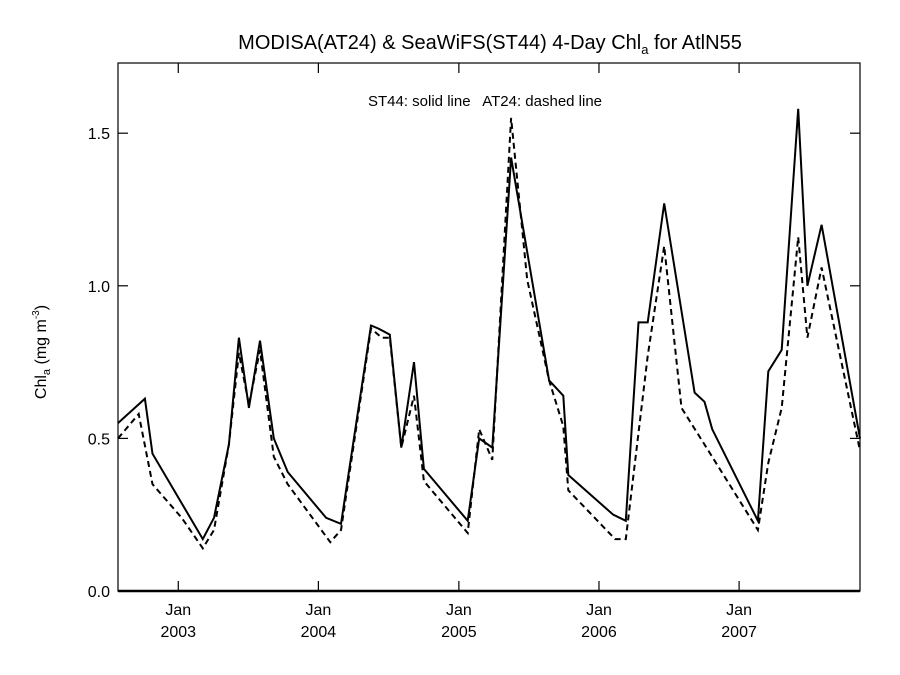  Describe the element at coordinates (41, 387) in the screenshot. I see `y-axis-label-base: Chl` at that location.